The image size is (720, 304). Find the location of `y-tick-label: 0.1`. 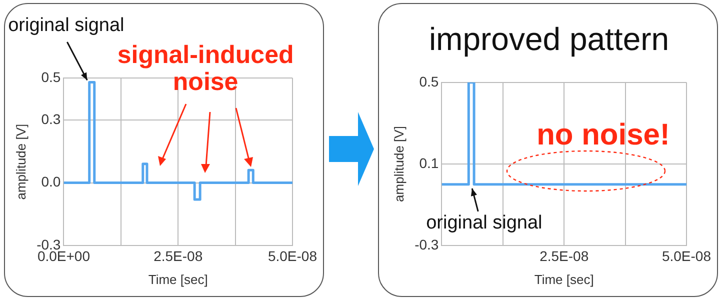

y-tick-label: 0.1 is located at coordinates (429, 162).